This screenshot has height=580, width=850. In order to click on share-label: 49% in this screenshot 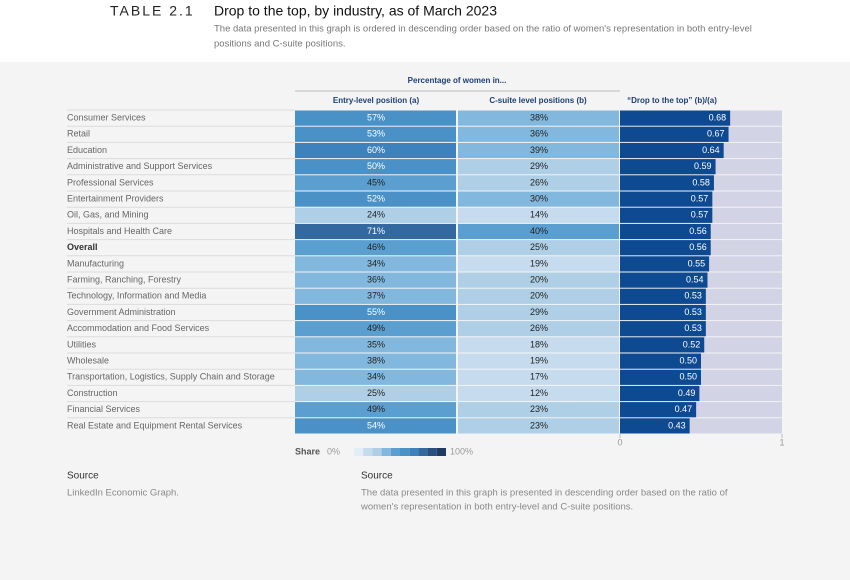, I will do `click(376, 409)`.